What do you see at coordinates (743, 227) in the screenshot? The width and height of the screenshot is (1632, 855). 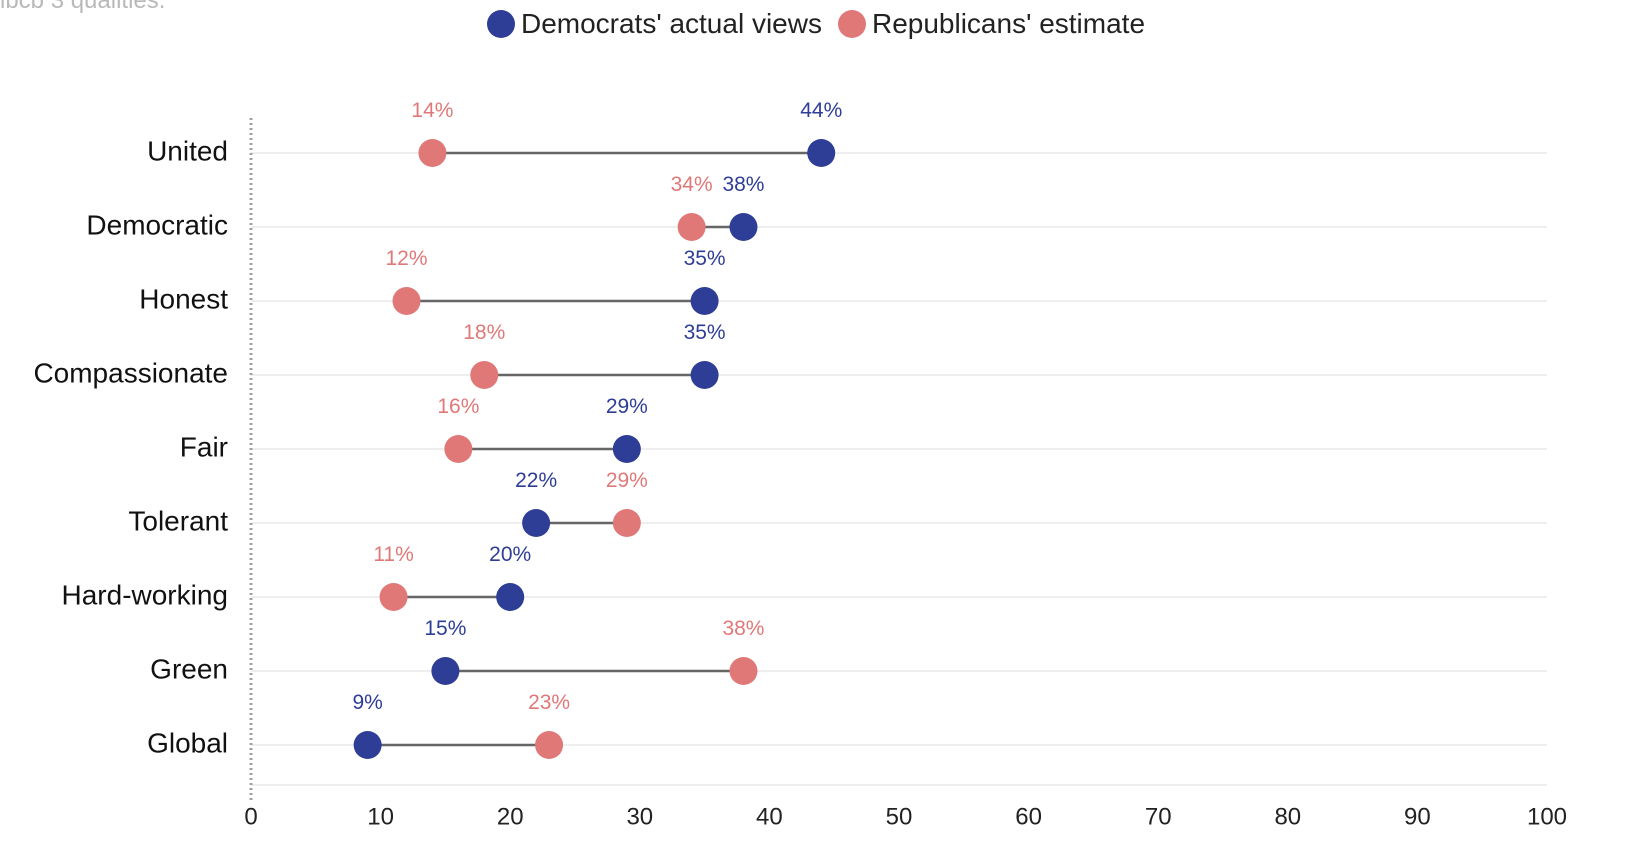 I see `point-democrats-democratic` at bounding box center [743, 227].